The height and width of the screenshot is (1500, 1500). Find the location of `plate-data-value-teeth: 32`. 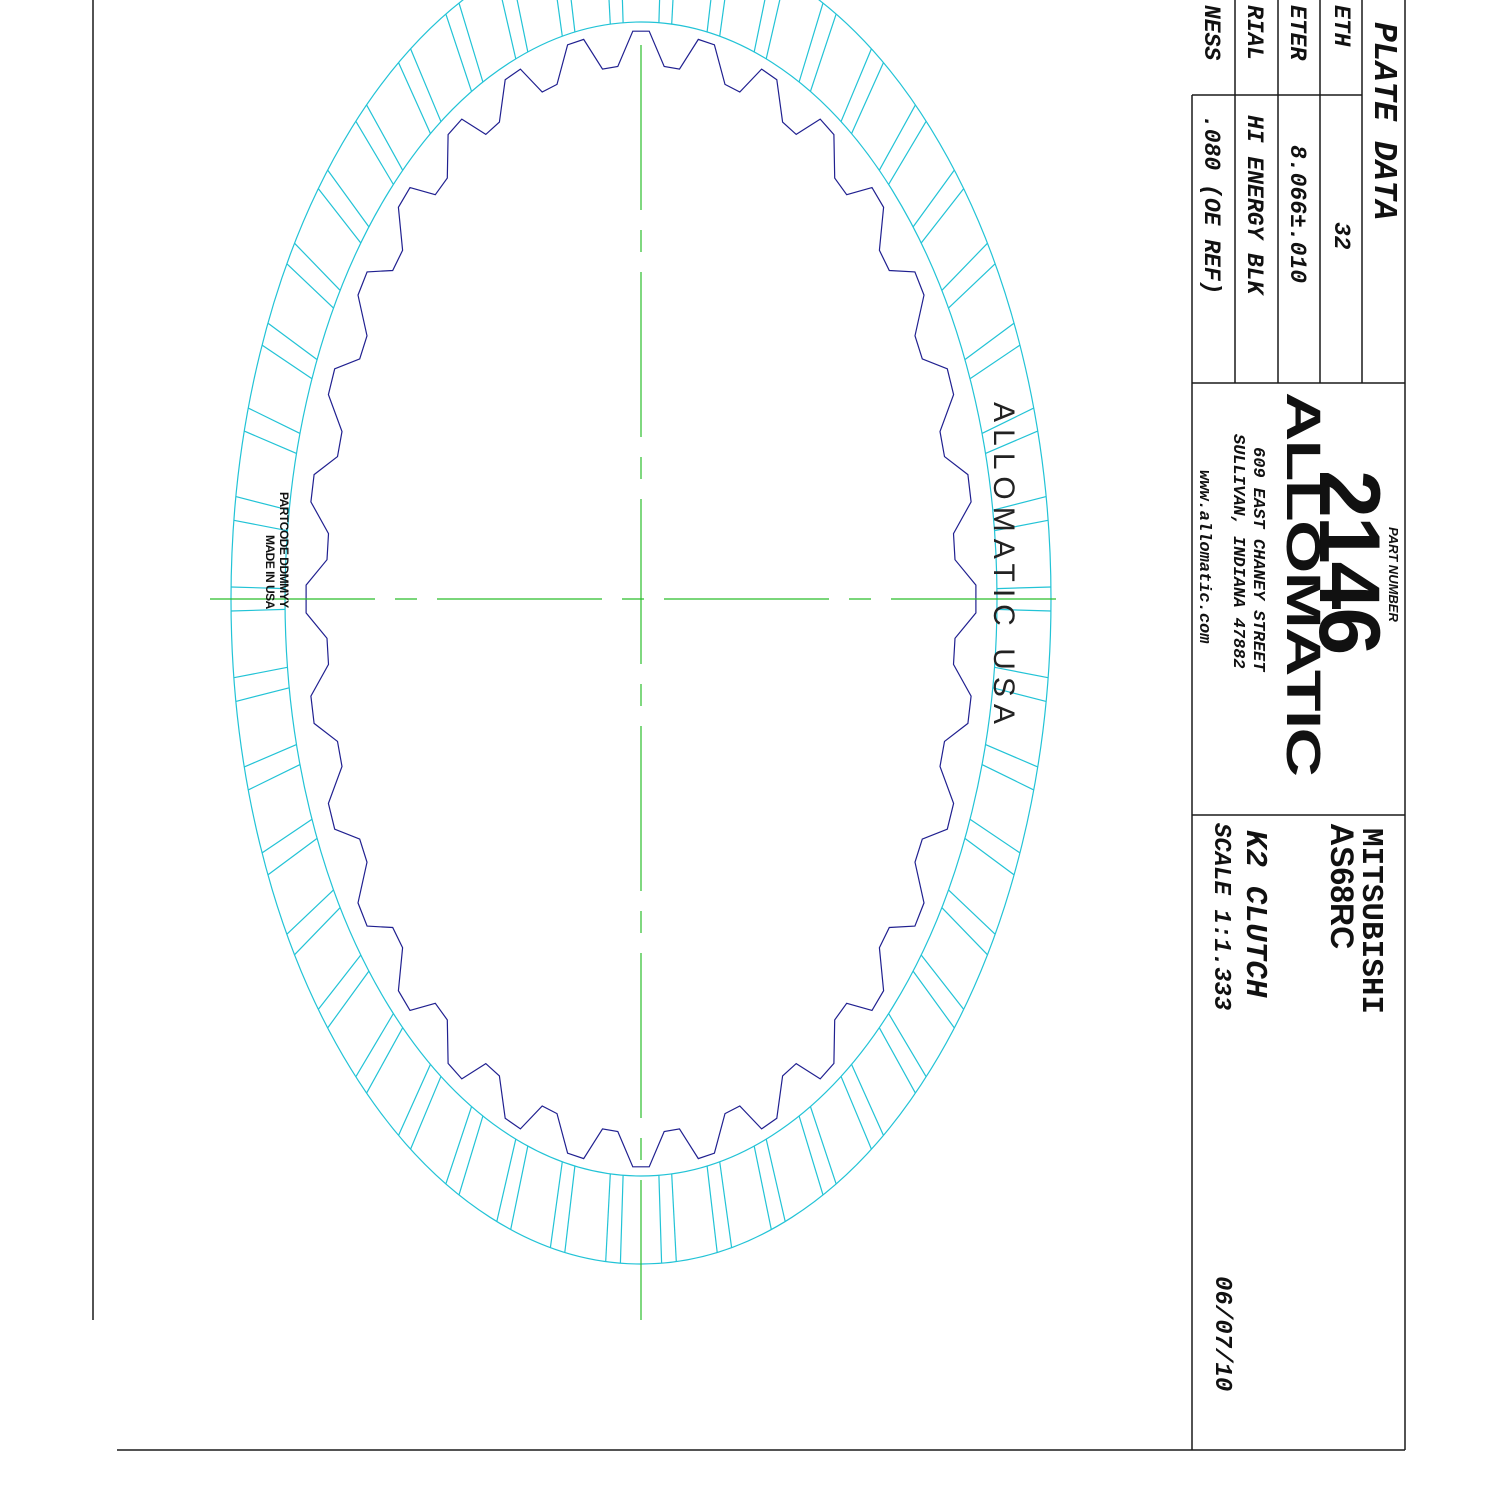

plate-data-value-teeth: 32 is located at coordinates (1341, 236).